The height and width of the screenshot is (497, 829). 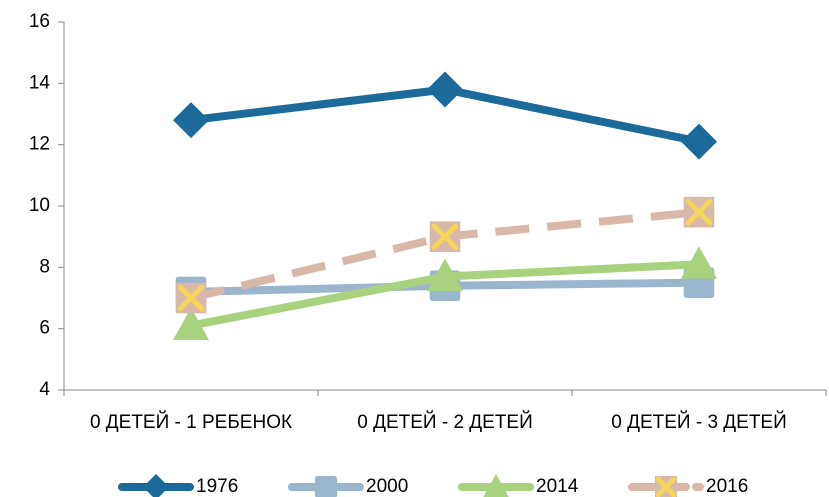 I want to click on legend-label: 2000, so click(x=387, y=486).